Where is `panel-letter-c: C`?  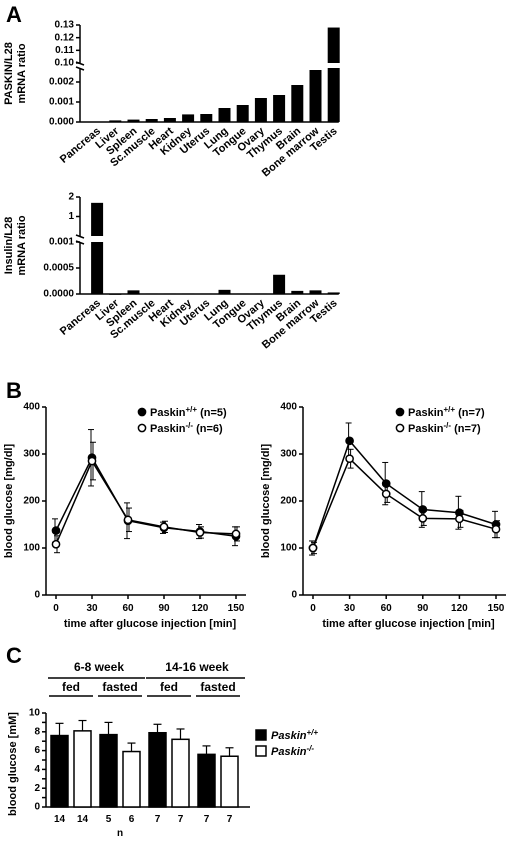 panel-letter-c: C is located at coordinates (14, 655).